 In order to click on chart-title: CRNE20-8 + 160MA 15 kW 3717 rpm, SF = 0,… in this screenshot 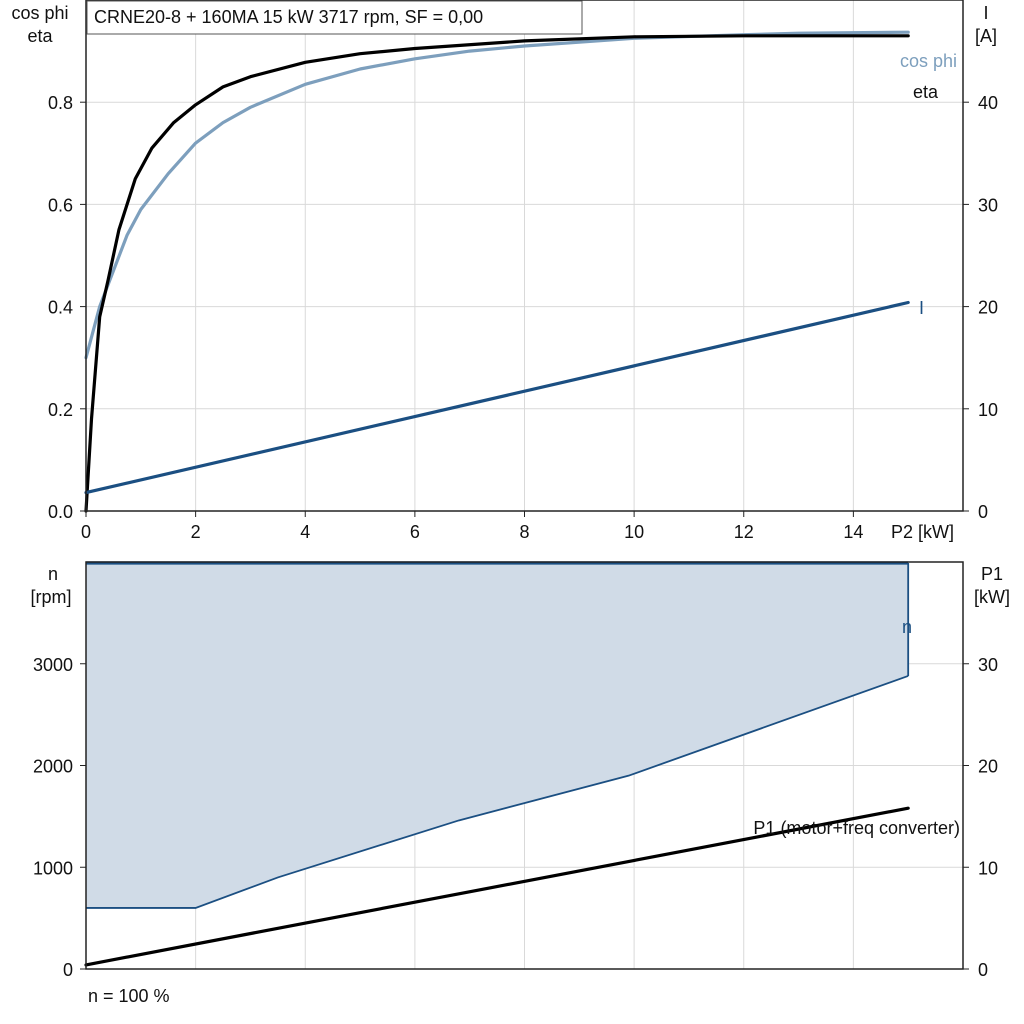, I will do `click(288, 17)`.